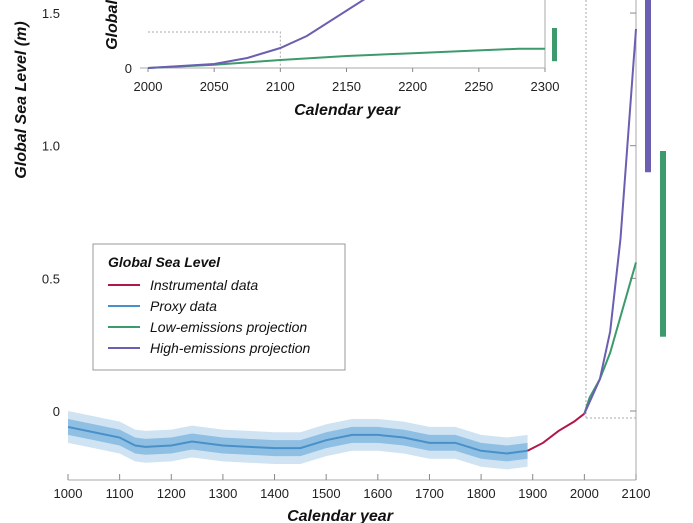 The image size is (693, 523). Describe the element at coordinates (204, 285) in the screenshot. I see `legend-item: Instrumental data` at that location.